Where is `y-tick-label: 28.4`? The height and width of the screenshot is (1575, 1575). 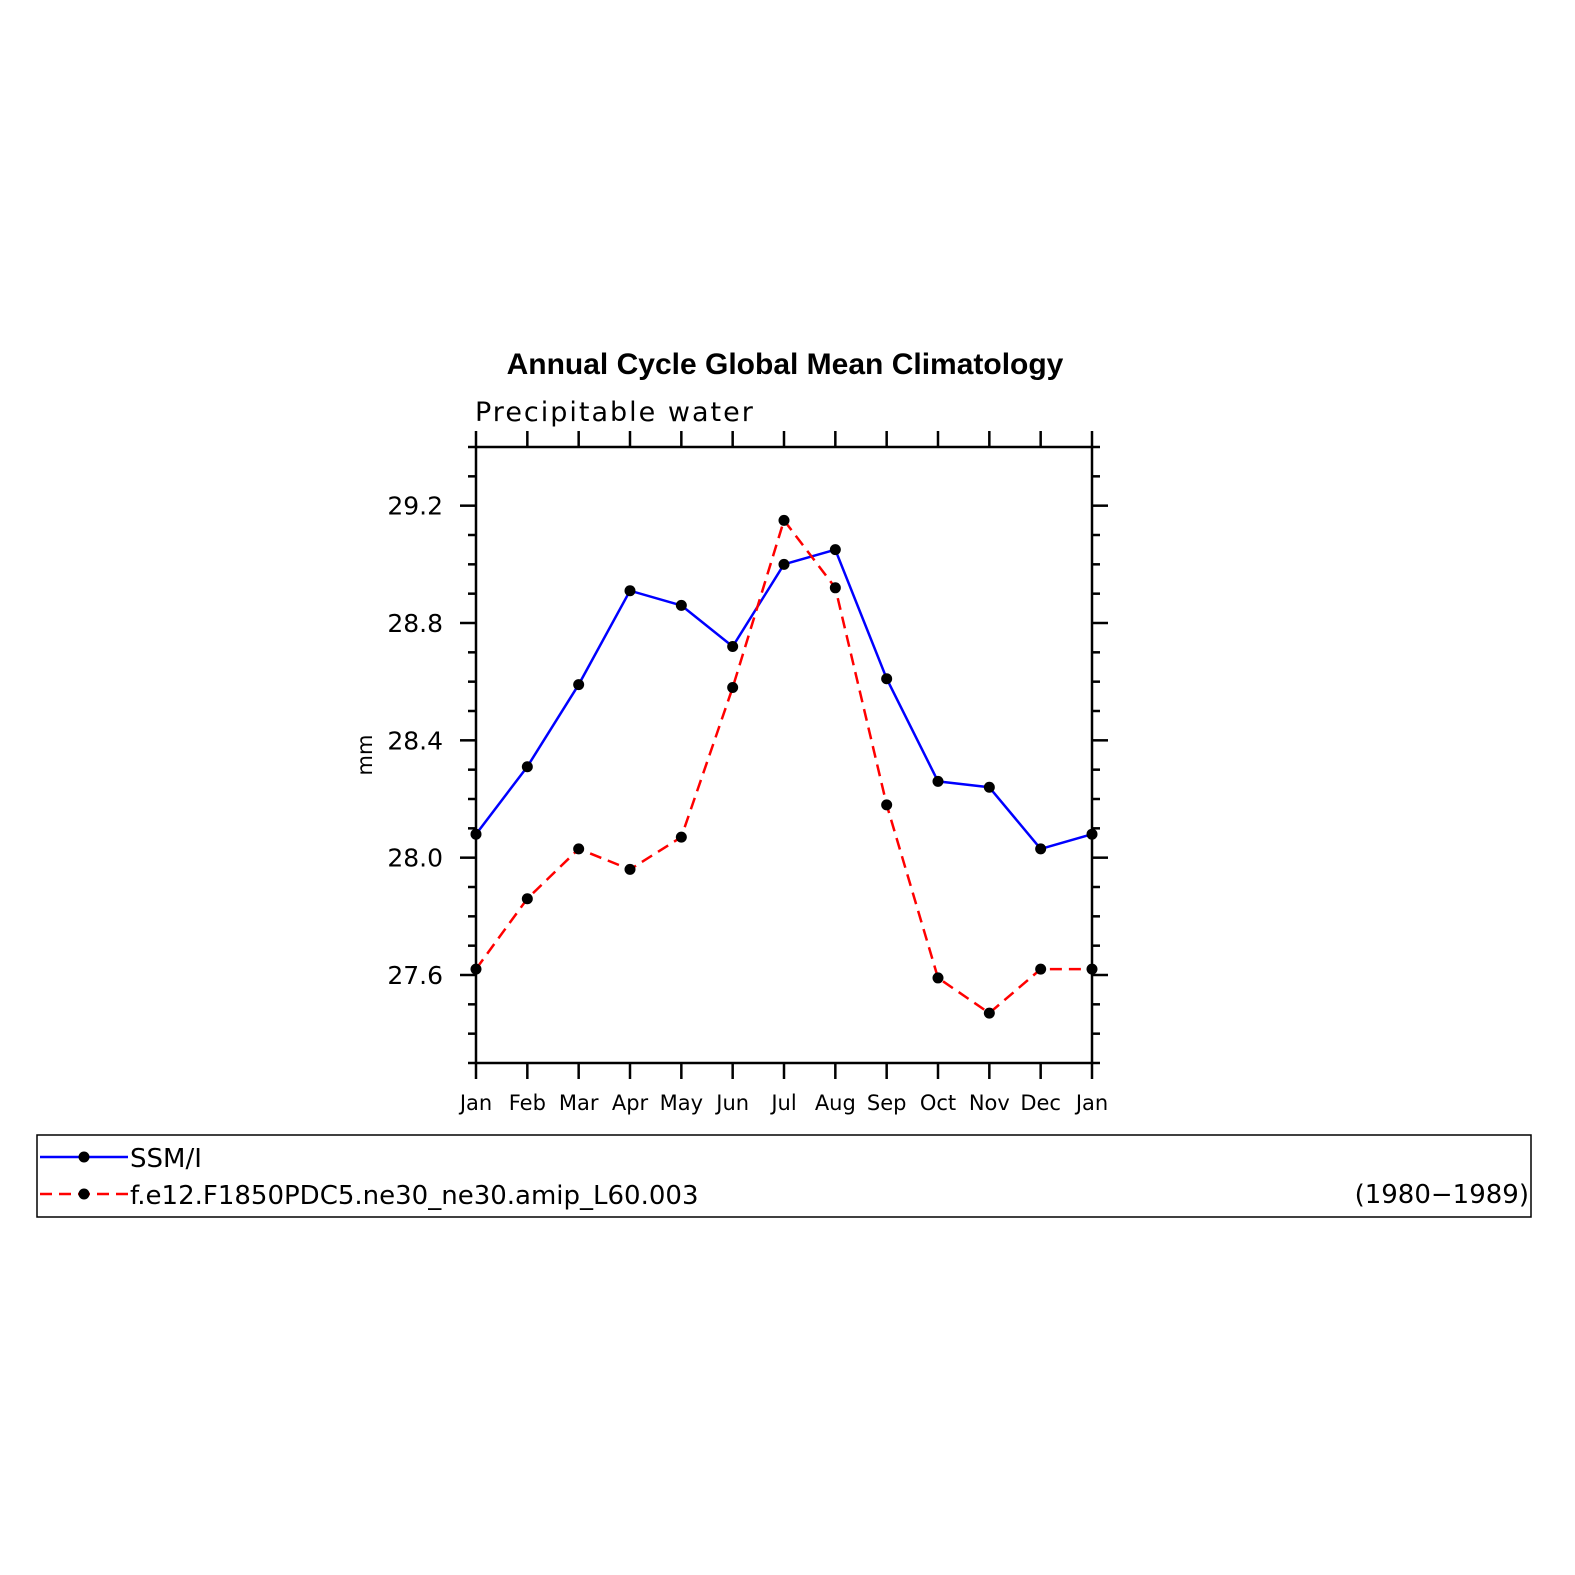
y-tick-label: 28.4 is located at coordinates (415, 740).